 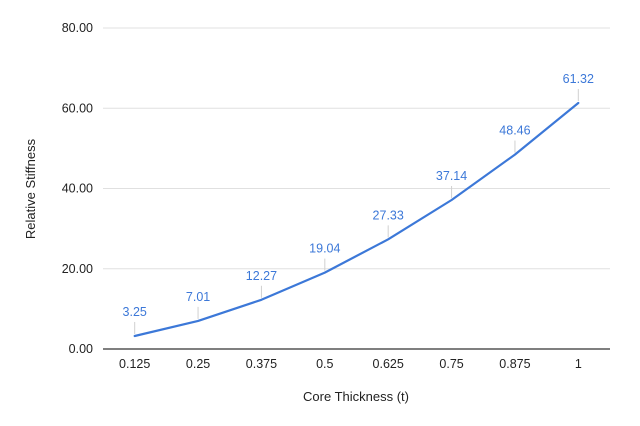 I want to click on x-tick-label: 0.75, so click(x=451, y=364).